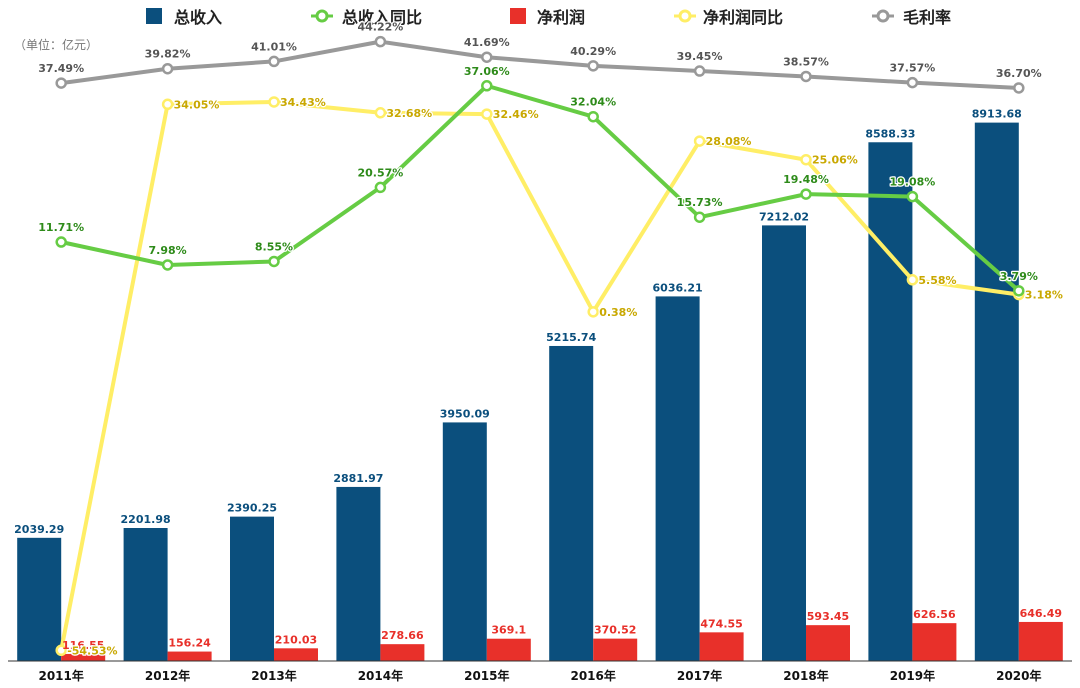  Describe the element at coordinates (615, 630) in the screenshot. I see `bar-label-净利润-2016年: 370.52` at that location.